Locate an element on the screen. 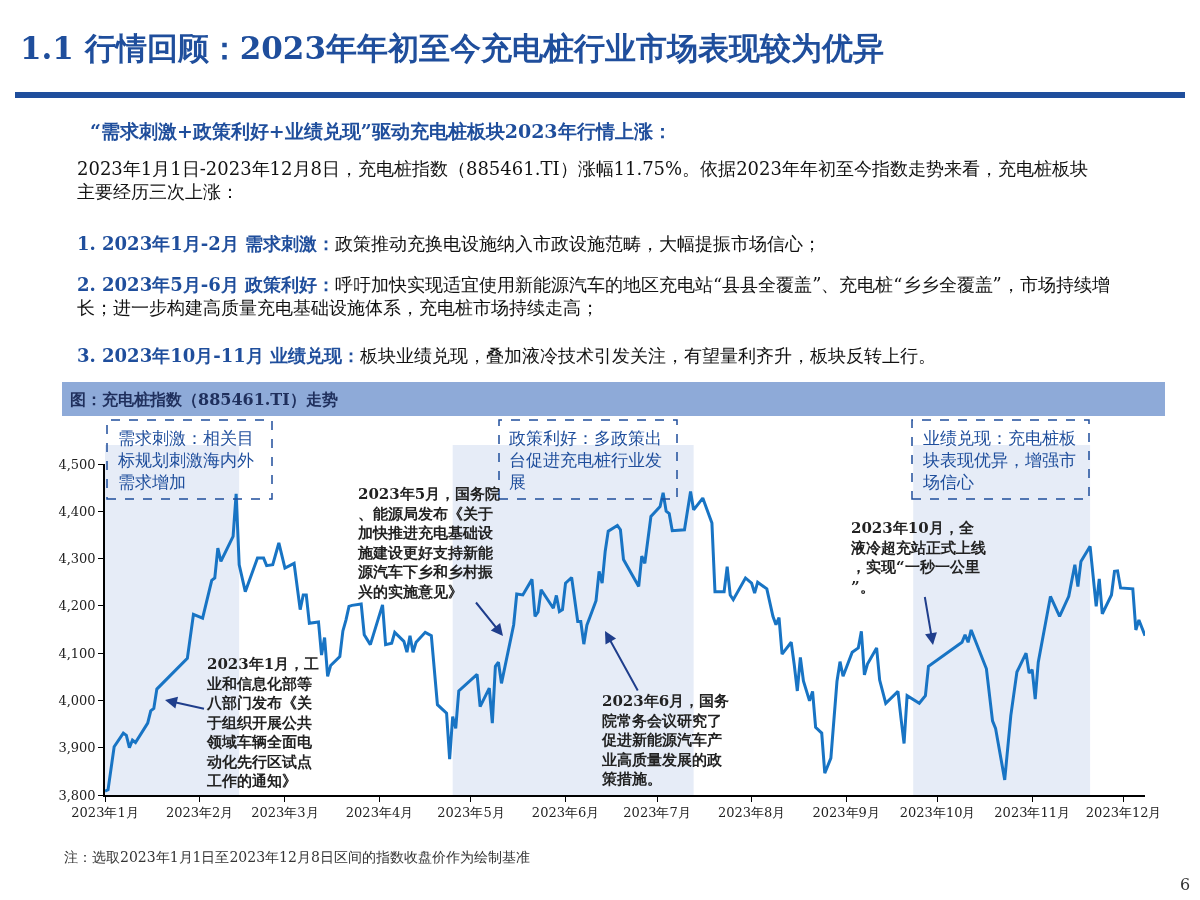 The width and height of the screenshot is (1200, 900). y-tick-label: 4,000 is located at coordinates (77, 700).